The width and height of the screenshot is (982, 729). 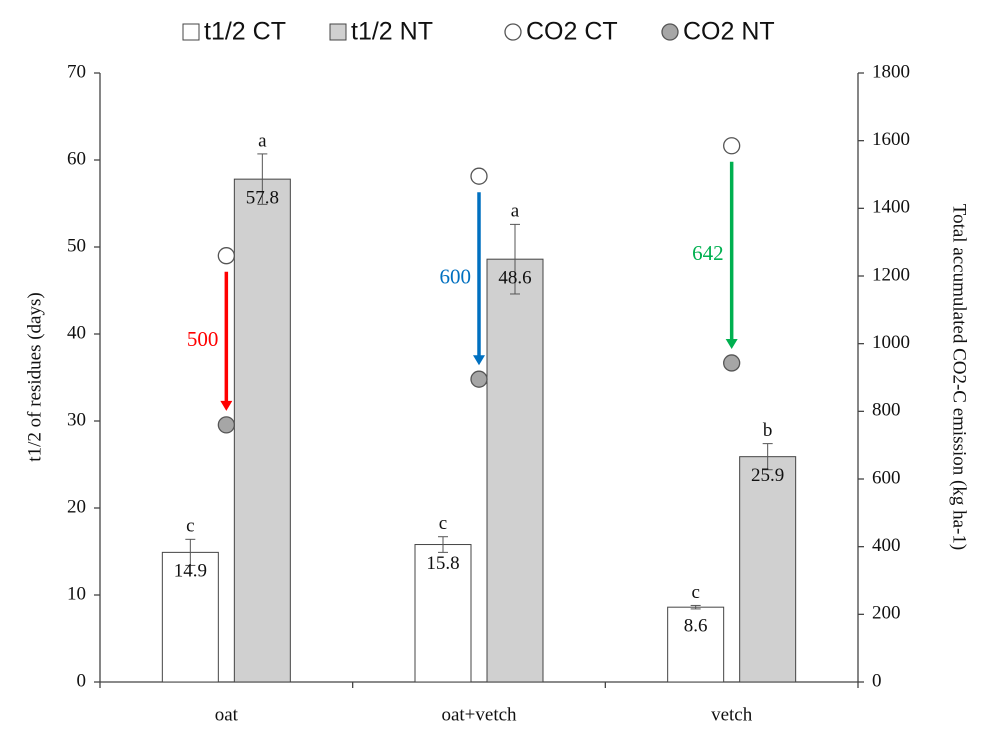 I want to click on x-tick-label: vetch, so click(x=732, y=714).